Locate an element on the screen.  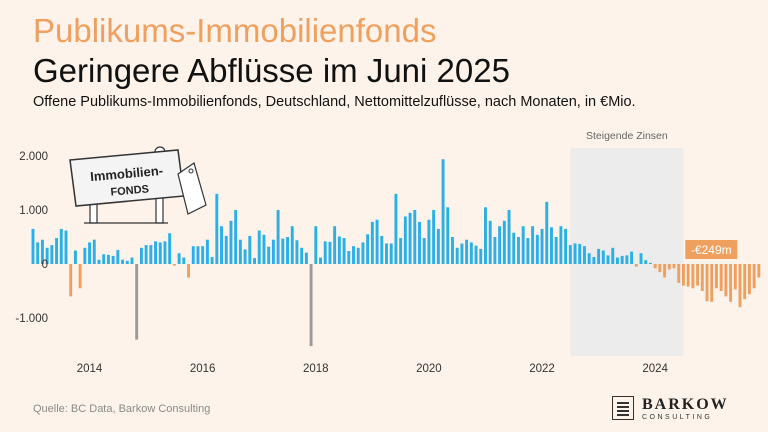
y-tick-label: 0 is located at coordinates (45, 265).